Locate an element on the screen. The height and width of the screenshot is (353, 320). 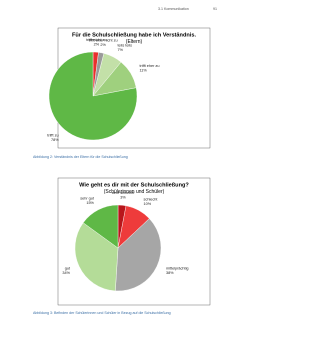
slice-value-label: 78% is located at coordinates (55, 140).